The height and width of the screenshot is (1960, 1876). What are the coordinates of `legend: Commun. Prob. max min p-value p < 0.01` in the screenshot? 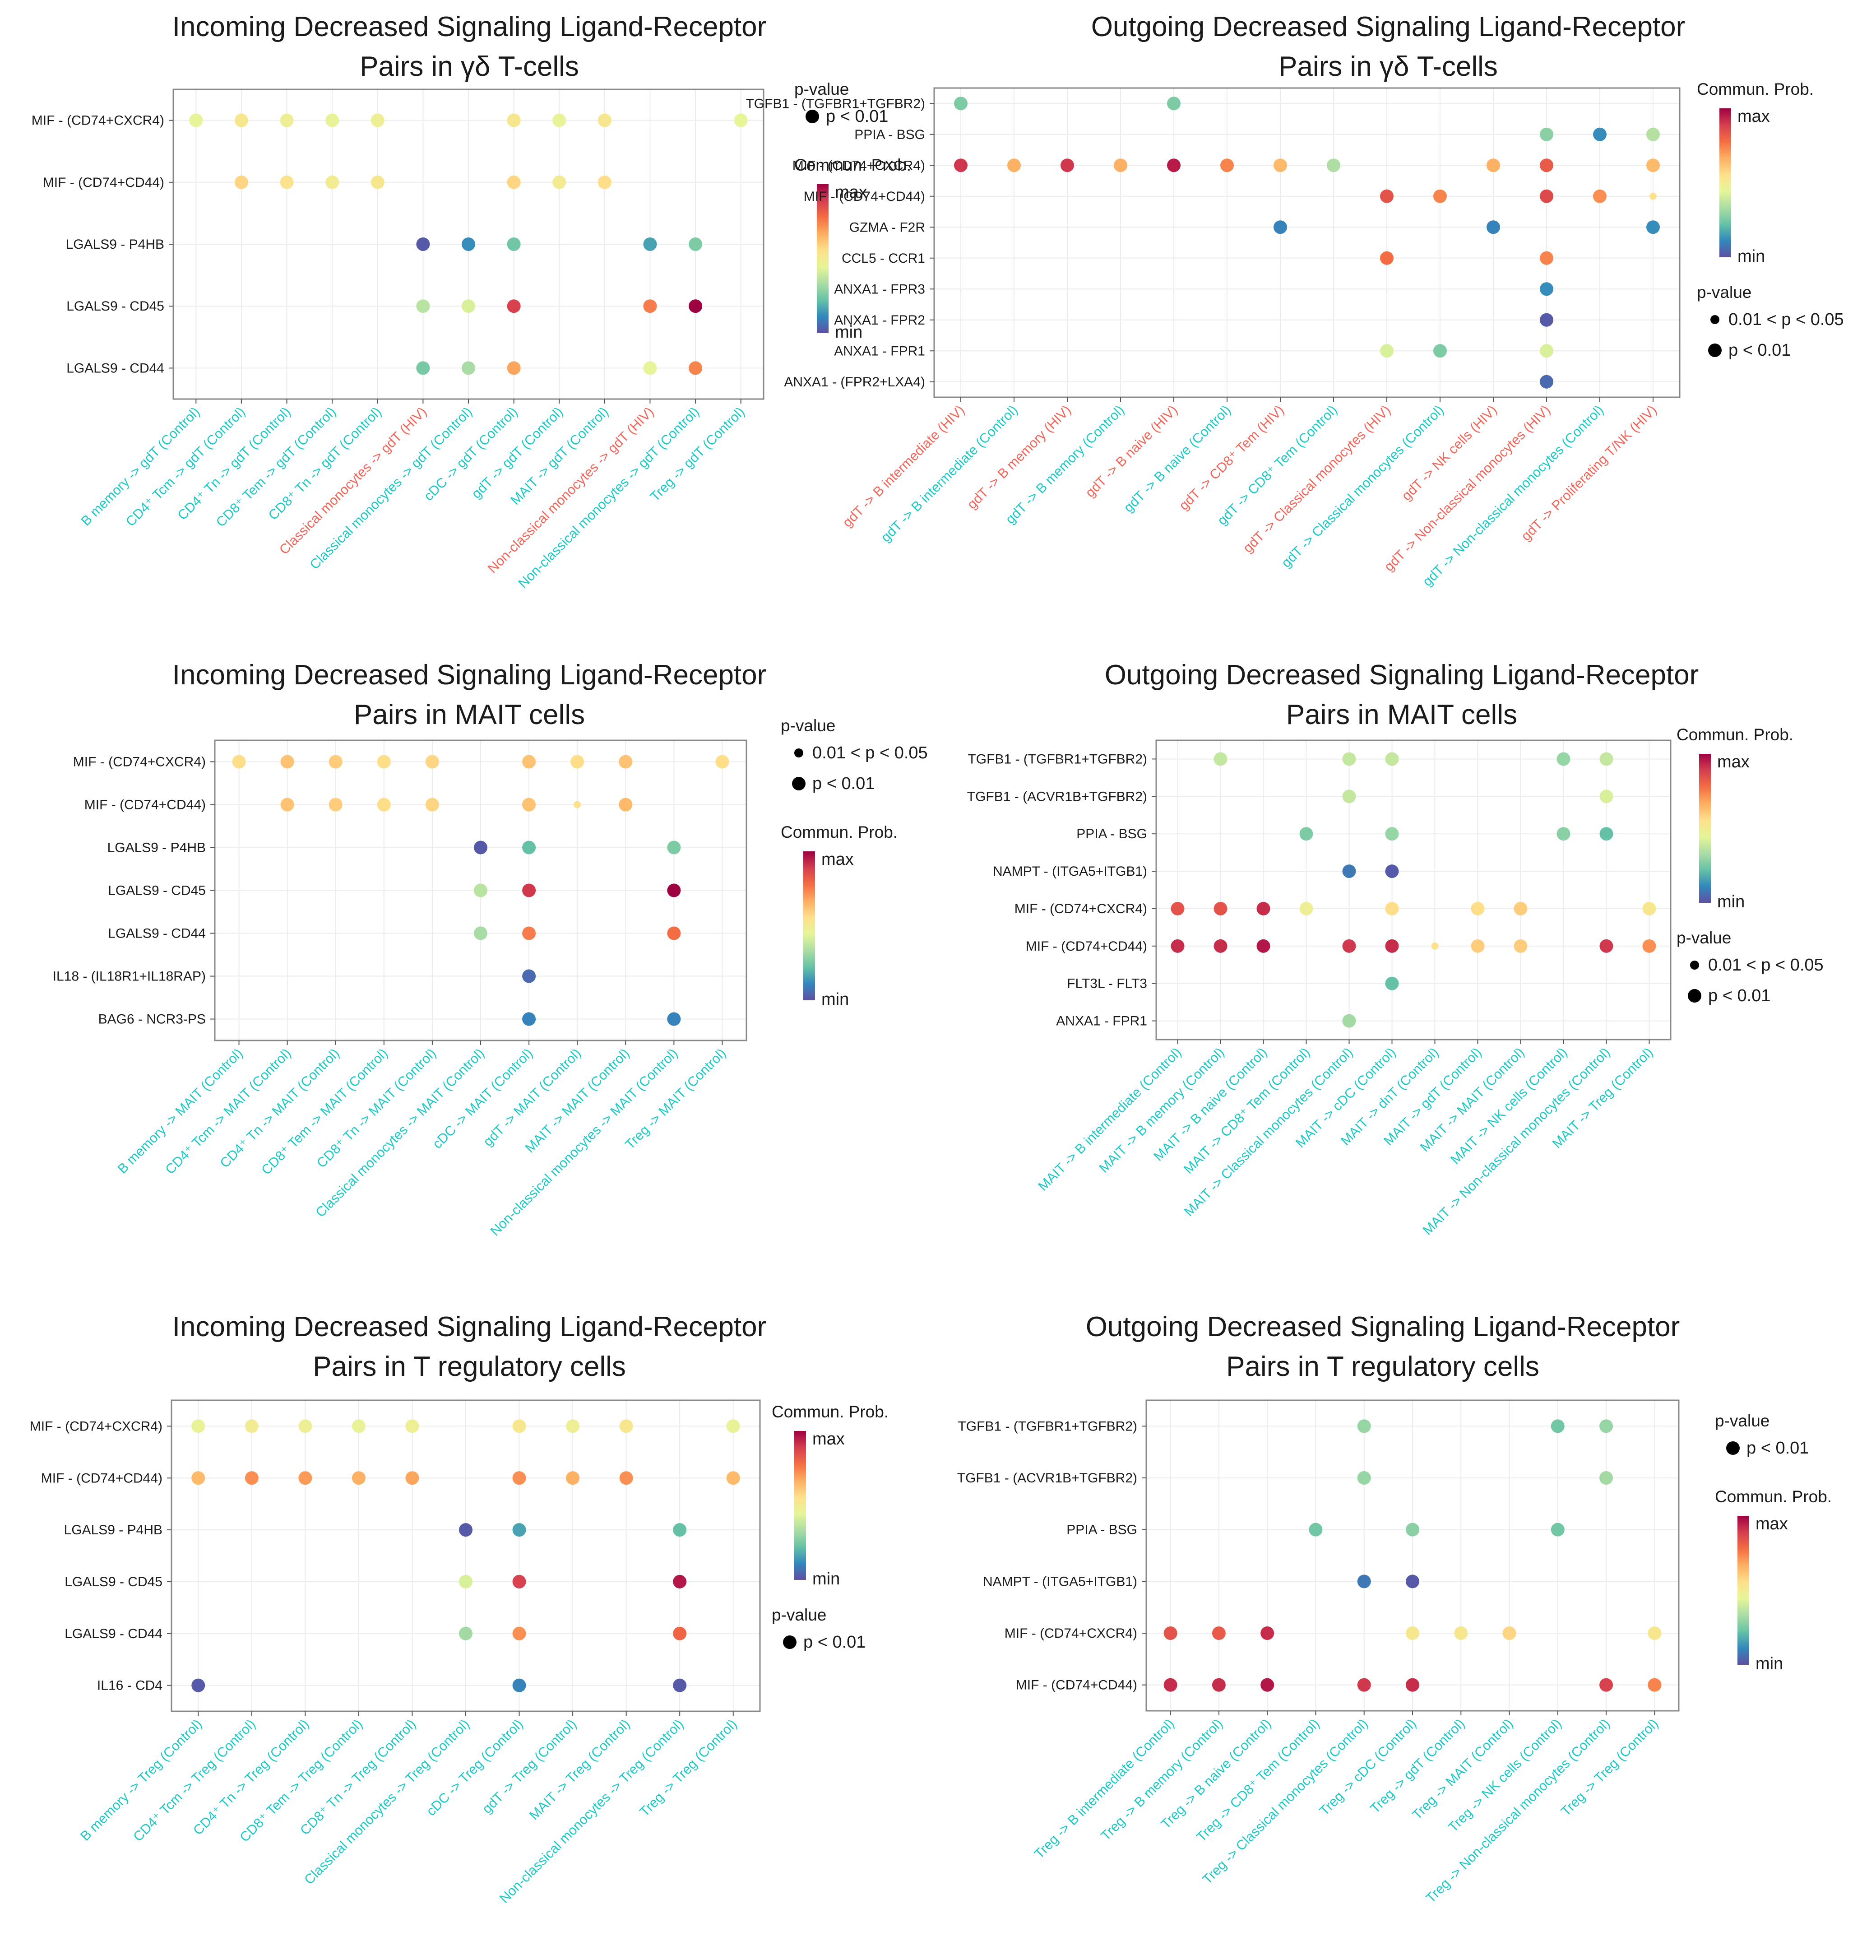 It's located at (830, 1527).